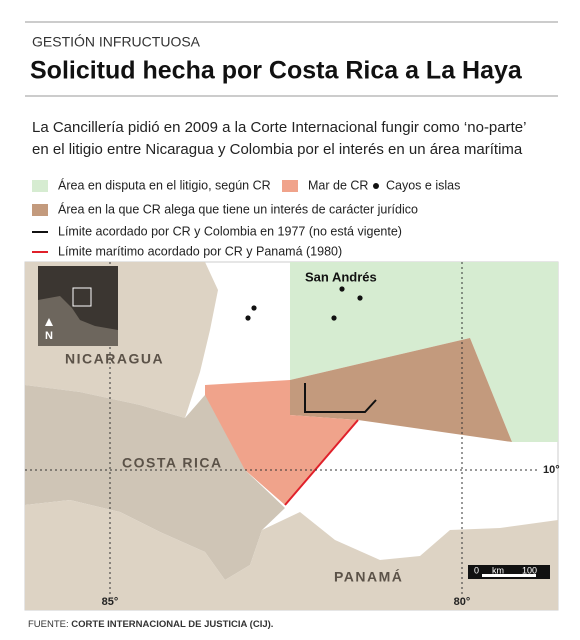  What do you see at coordinates (78, 321) in the screenshot?
I see `inset-land` at bounding box center [78, 321].